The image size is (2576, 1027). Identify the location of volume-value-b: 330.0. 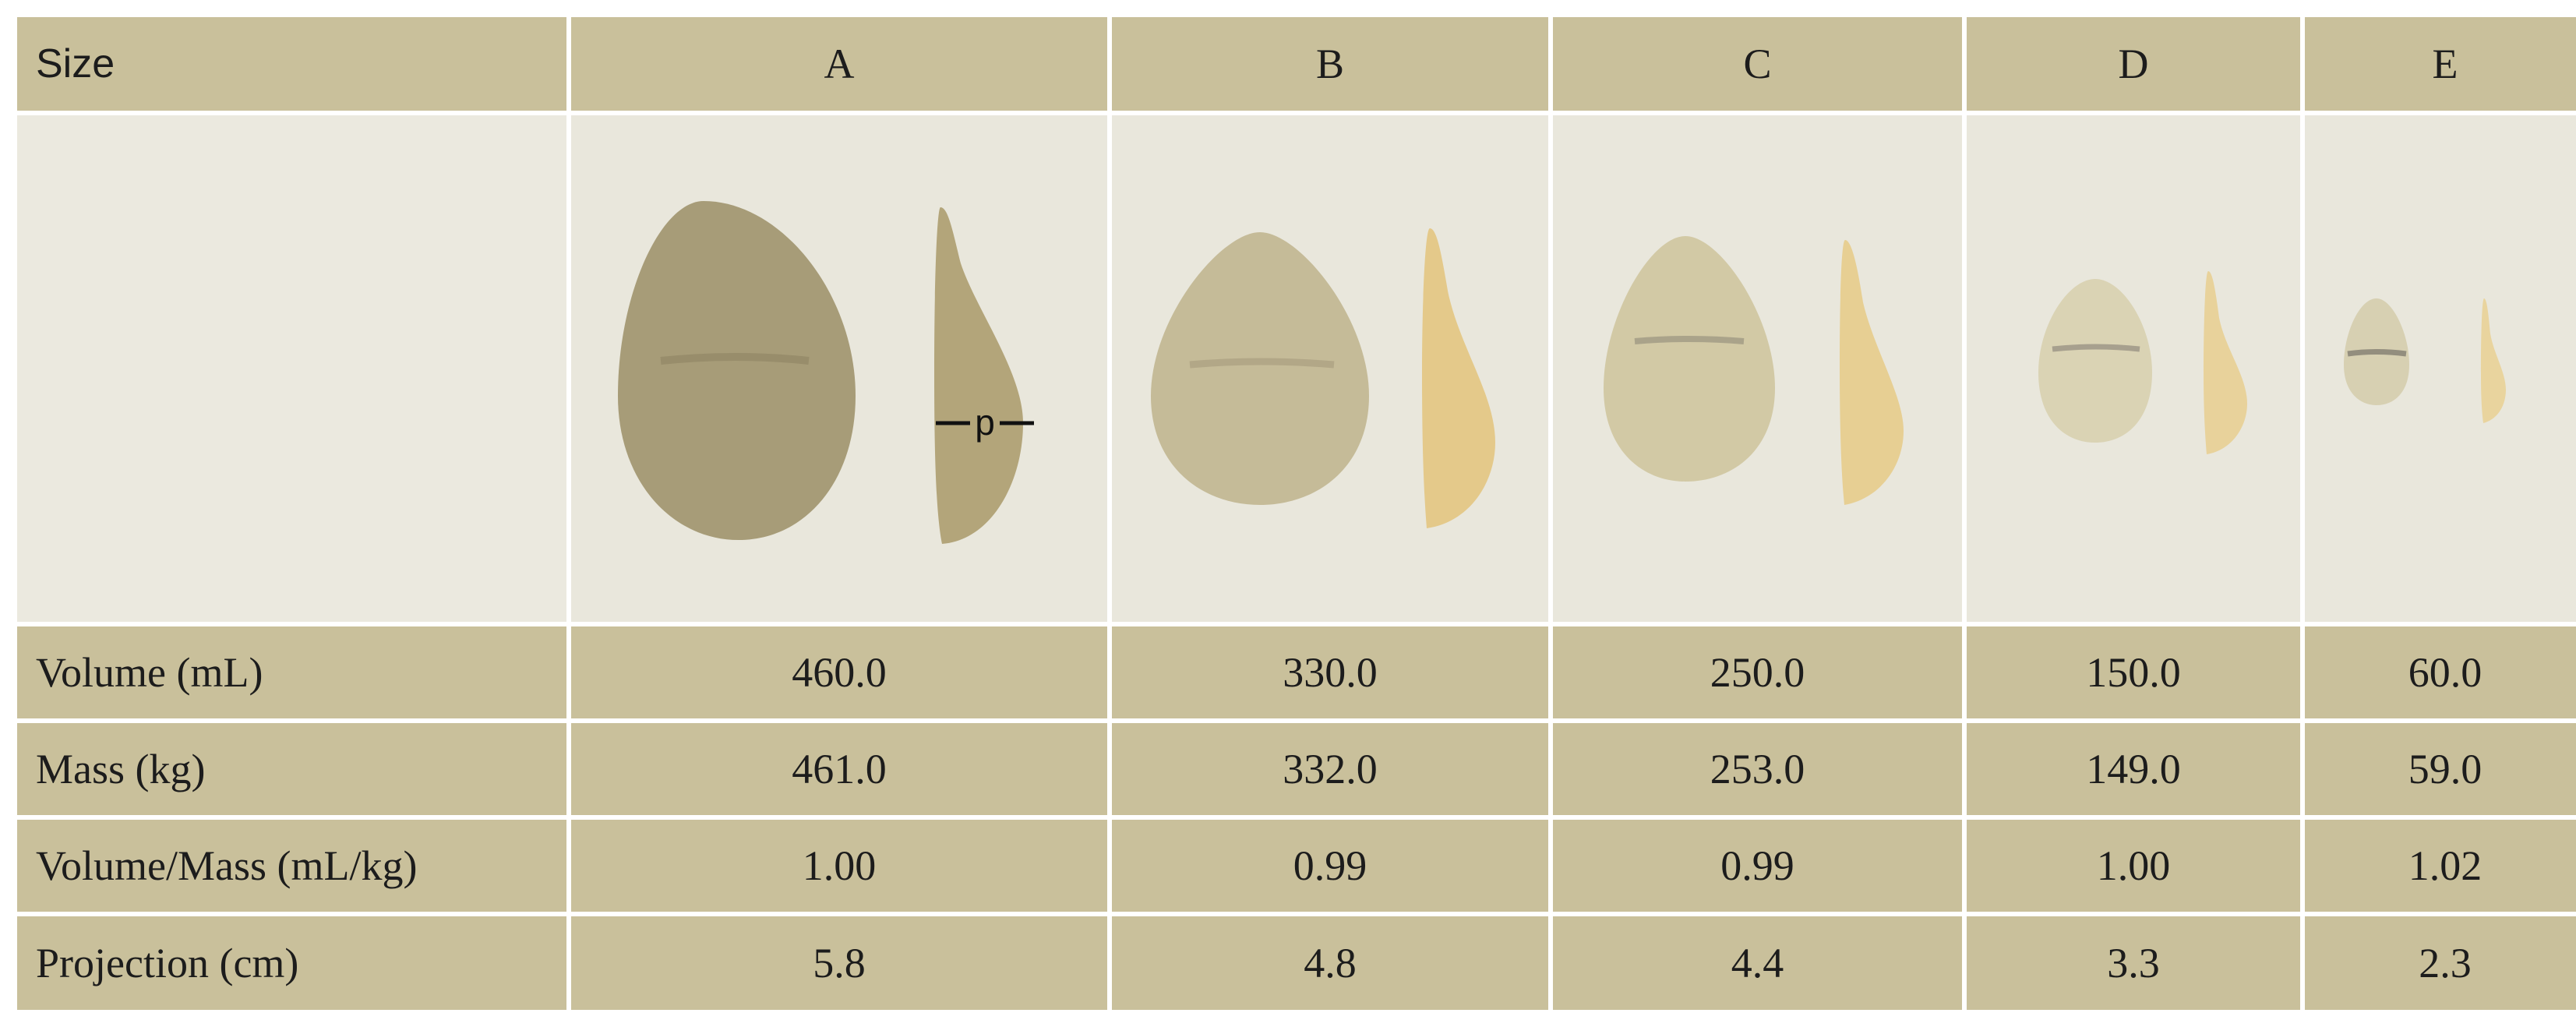
(1330, 672).